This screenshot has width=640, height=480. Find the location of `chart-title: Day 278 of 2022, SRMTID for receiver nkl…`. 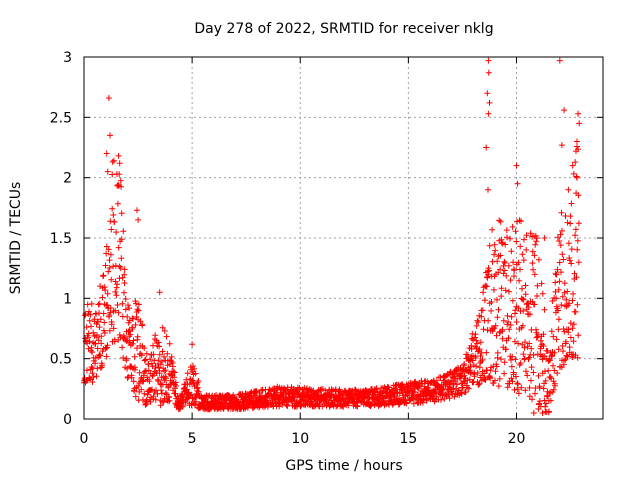

chart-title: Day 278 of 2022, SRMTID for receiver nkl… is located at coordinates (343, 29).